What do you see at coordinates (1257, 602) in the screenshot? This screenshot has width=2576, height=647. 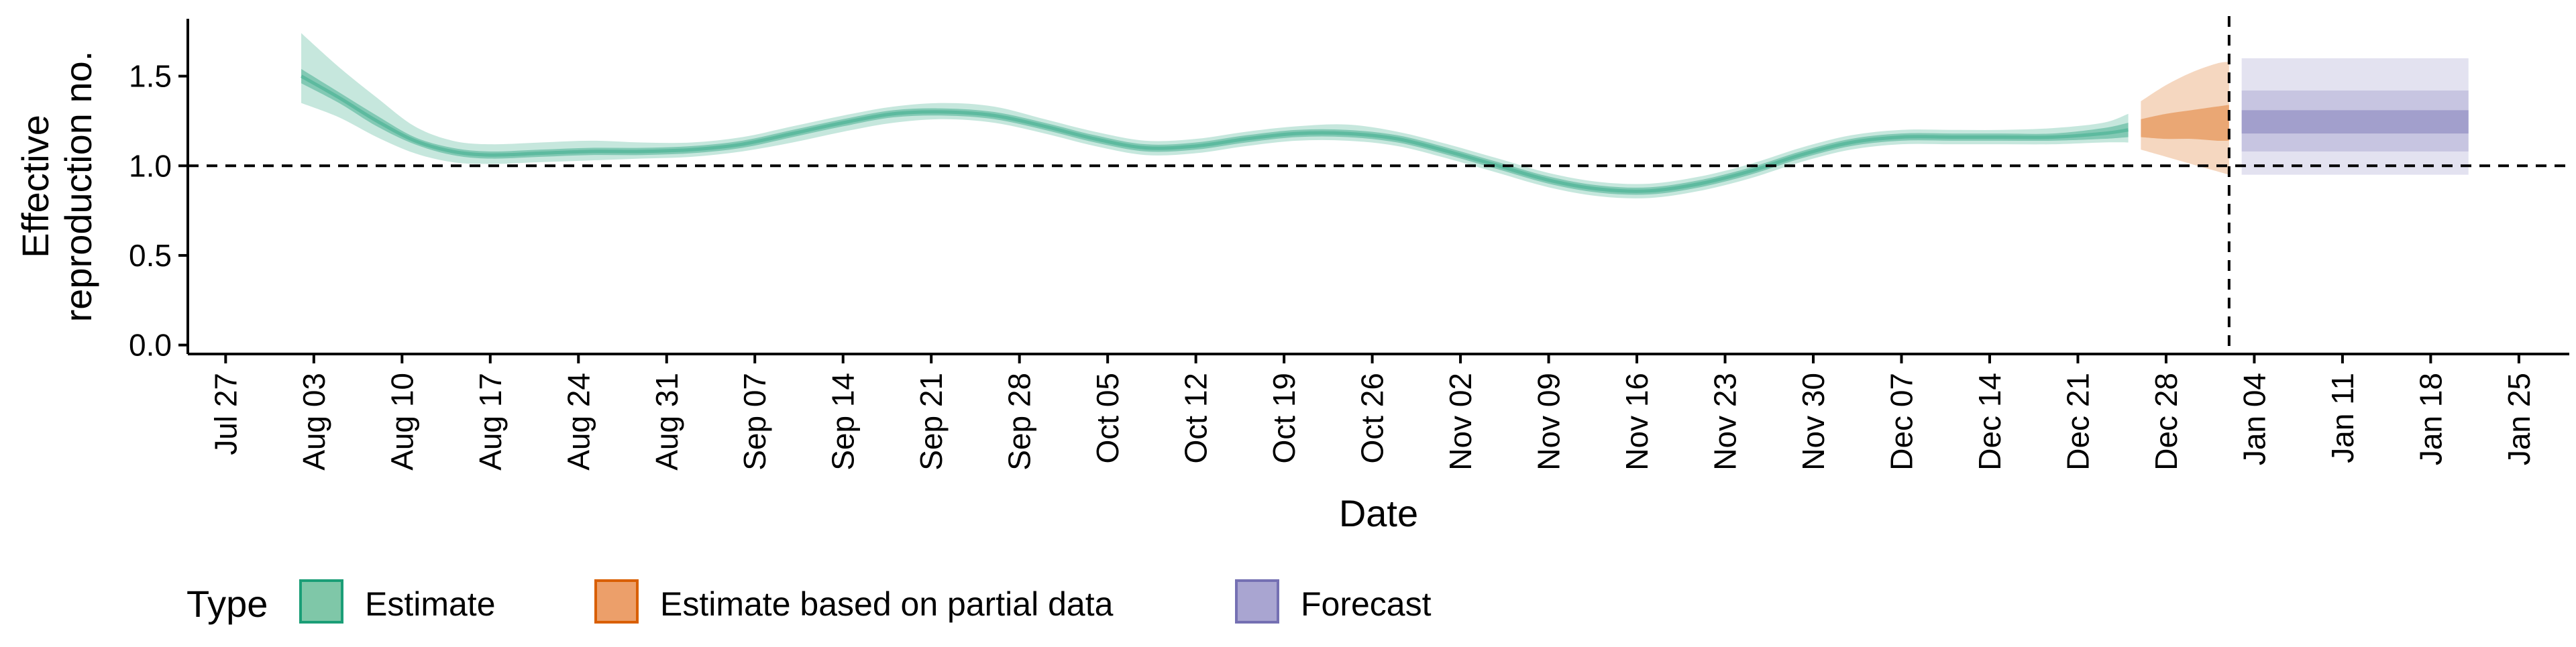 I see `legend-swatch-forecast` at bounding box center [1257, 602].